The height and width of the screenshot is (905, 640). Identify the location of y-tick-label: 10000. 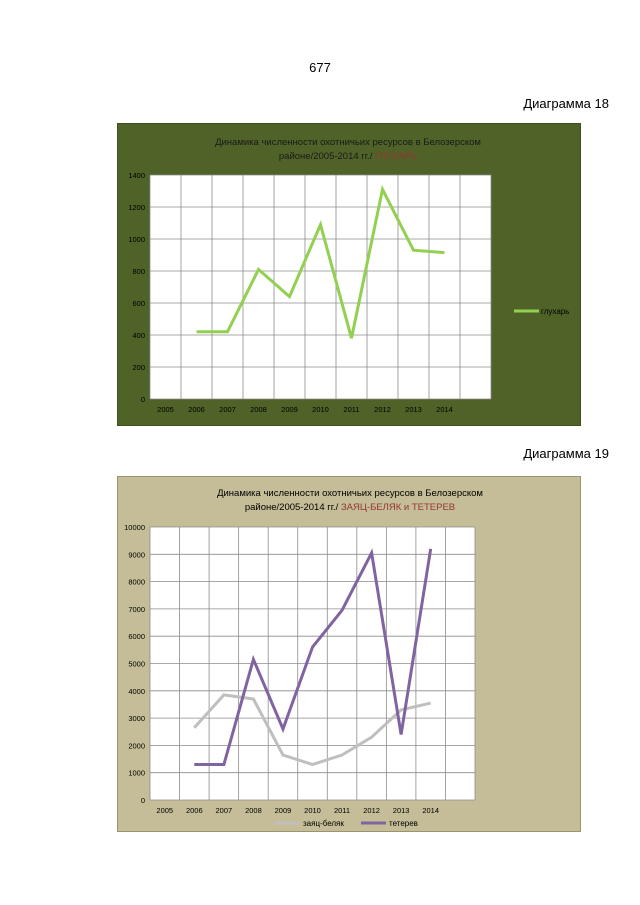
(134, 527).